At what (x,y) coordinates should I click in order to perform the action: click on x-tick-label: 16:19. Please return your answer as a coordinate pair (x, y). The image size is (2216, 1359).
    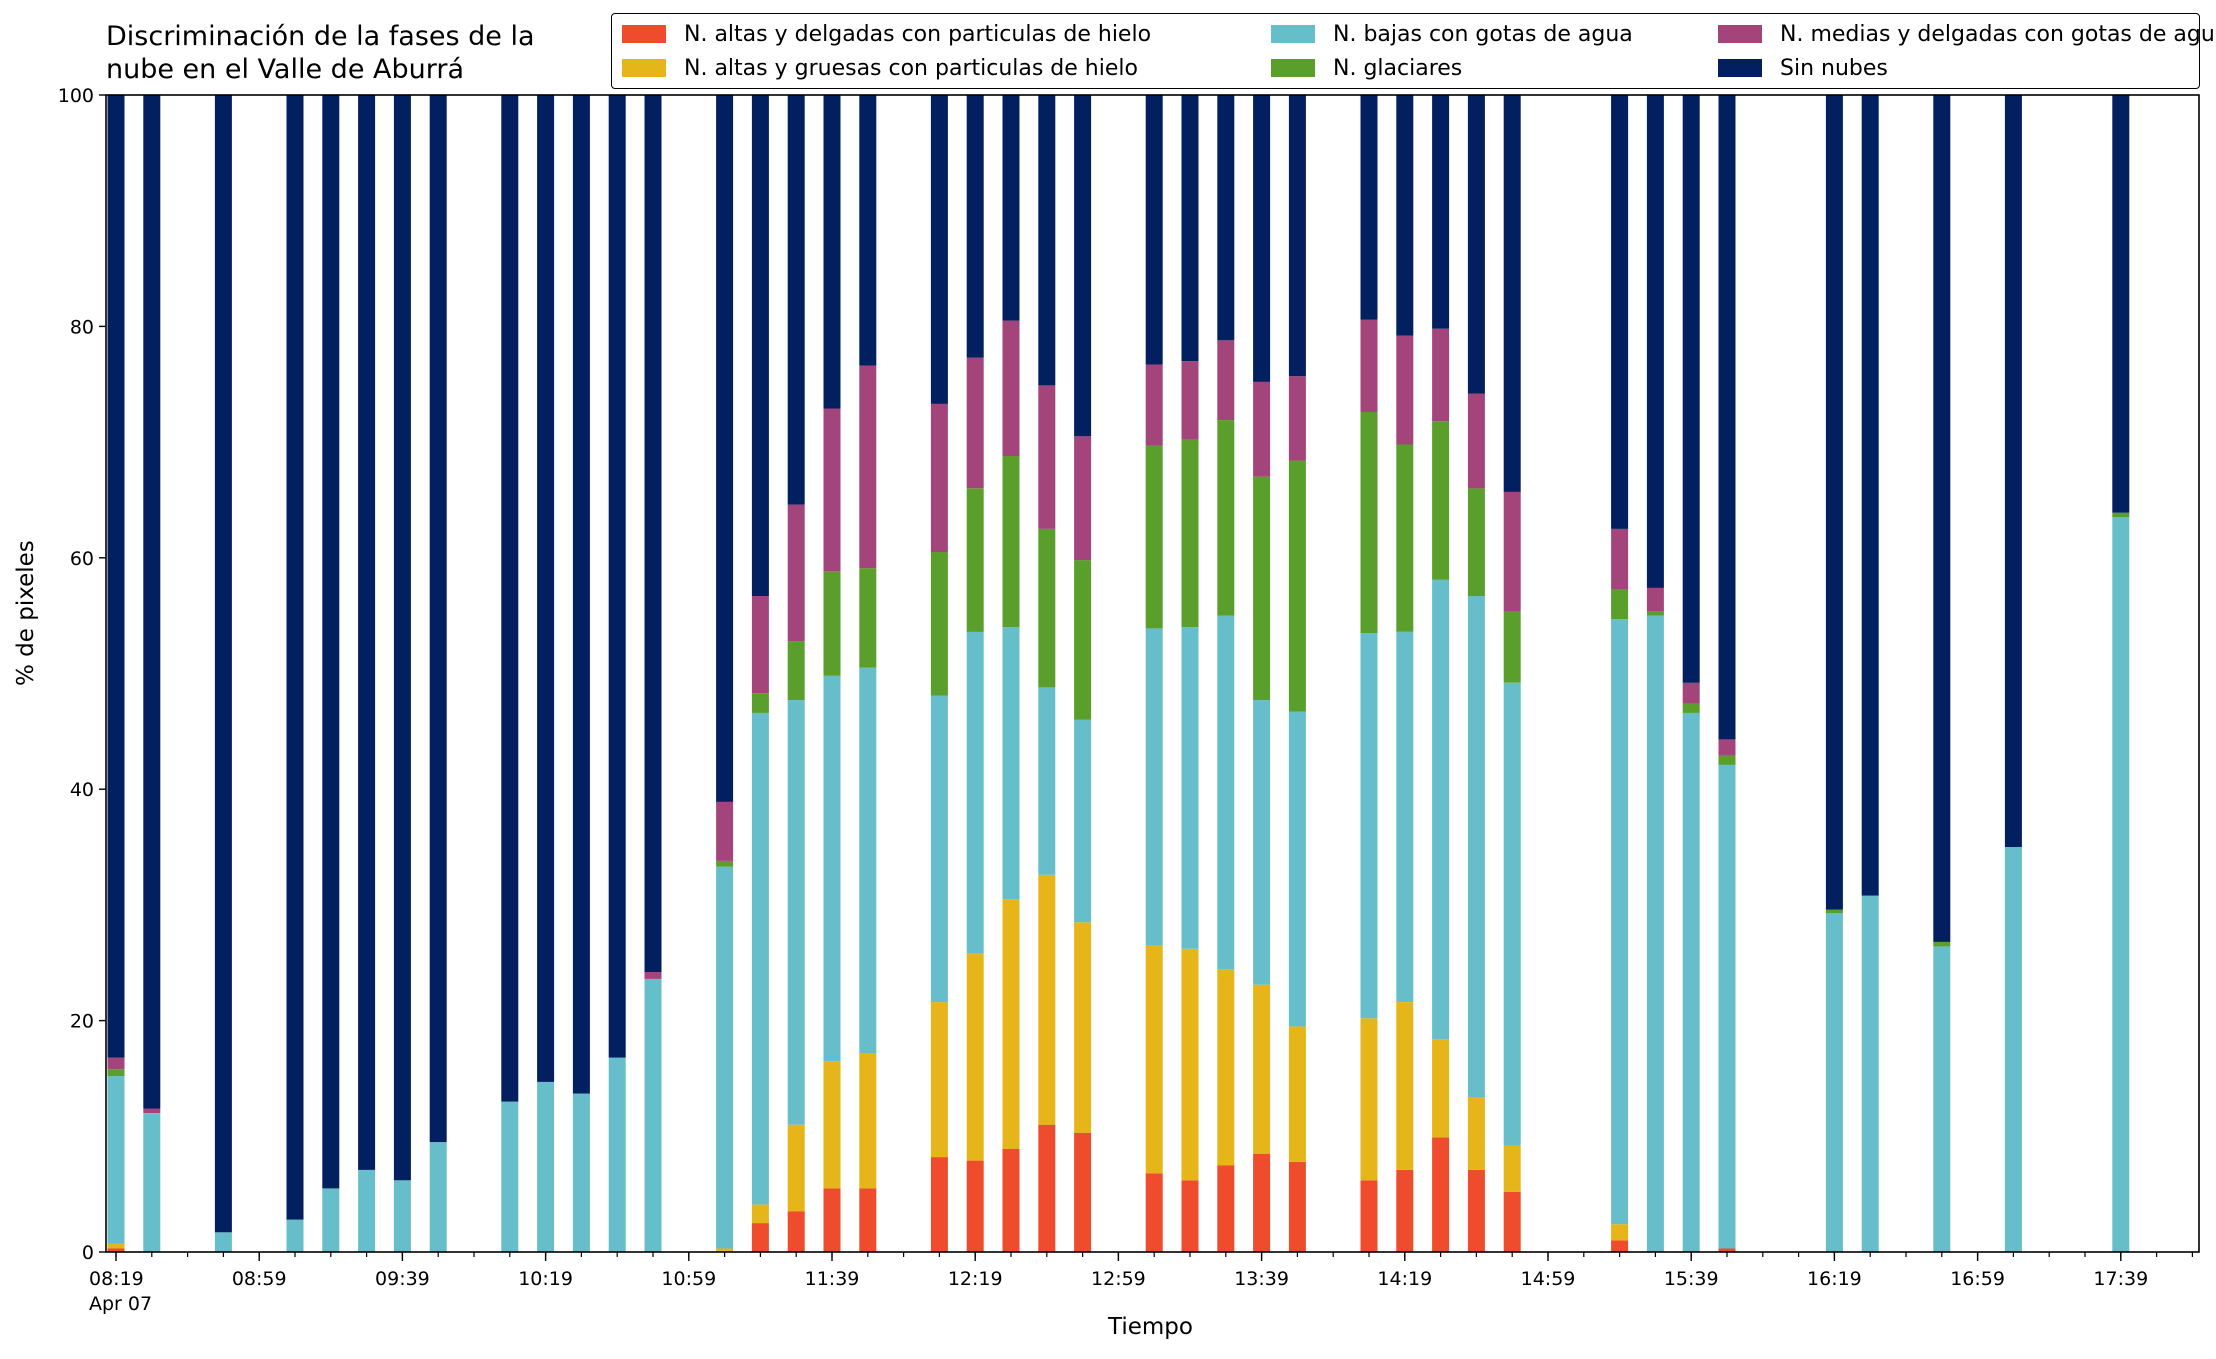
    Looking at the image, I should click on (1834, 1279).